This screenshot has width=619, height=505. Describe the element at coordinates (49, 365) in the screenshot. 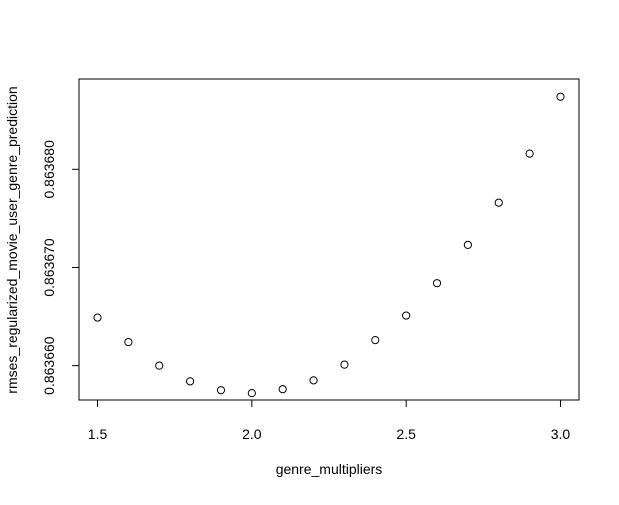

I see `y-tick-label: 0.863660` at that location.